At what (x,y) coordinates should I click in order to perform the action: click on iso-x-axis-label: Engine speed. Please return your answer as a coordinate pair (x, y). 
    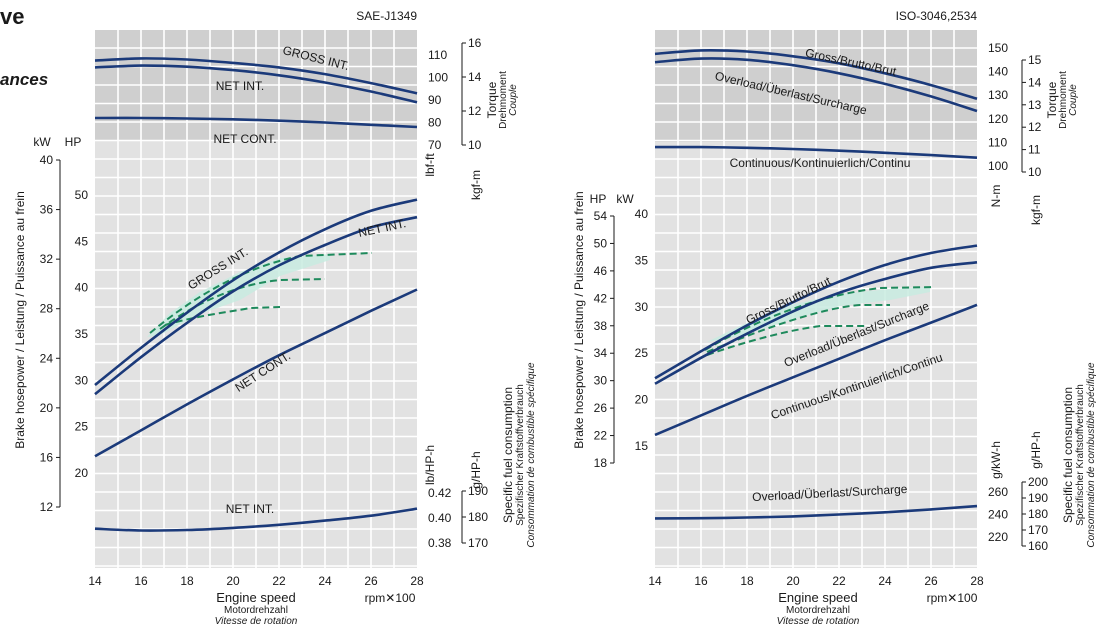
    Looking at the image, I should click on (818, 597).